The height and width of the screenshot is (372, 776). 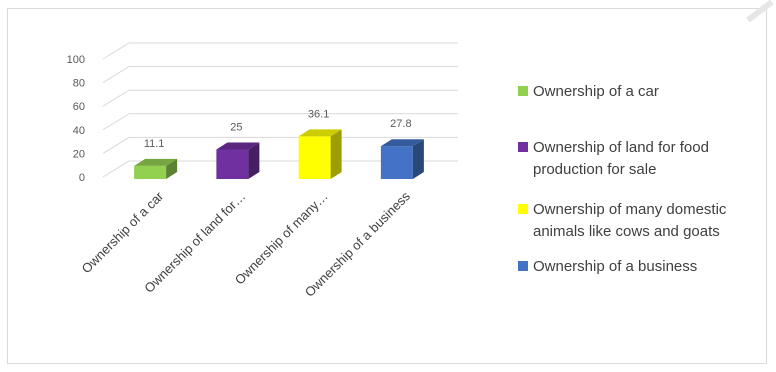 What do you see at coordinates (76, 60) in the screenshot?
I see `y-tick-label: 100` at bounding box center [76, 60].